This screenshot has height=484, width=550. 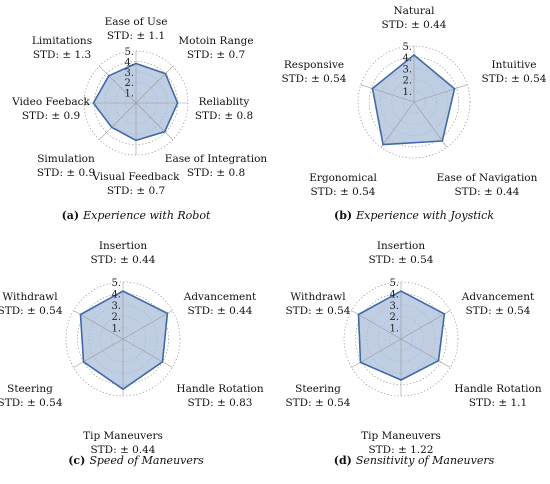 What do you see at coordinates (123, 246) in the screenshot?
I see `axis-category-label: Insertion` at bounding box center [123, 246].